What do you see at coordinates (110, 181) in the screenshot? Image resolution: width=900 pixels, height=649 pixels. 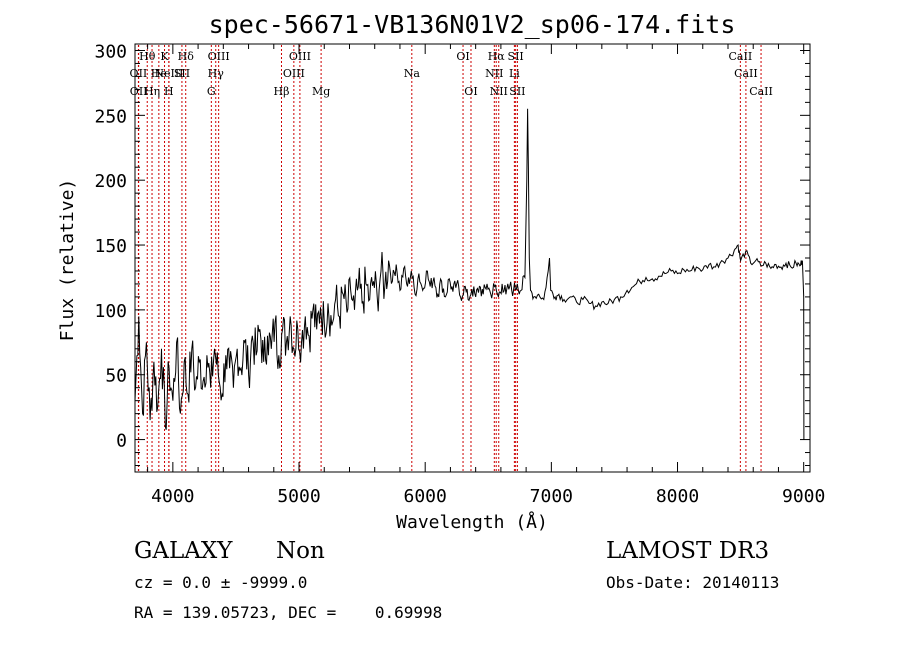 I see `y-tick-label: 200` at bounding box center [110, 181].